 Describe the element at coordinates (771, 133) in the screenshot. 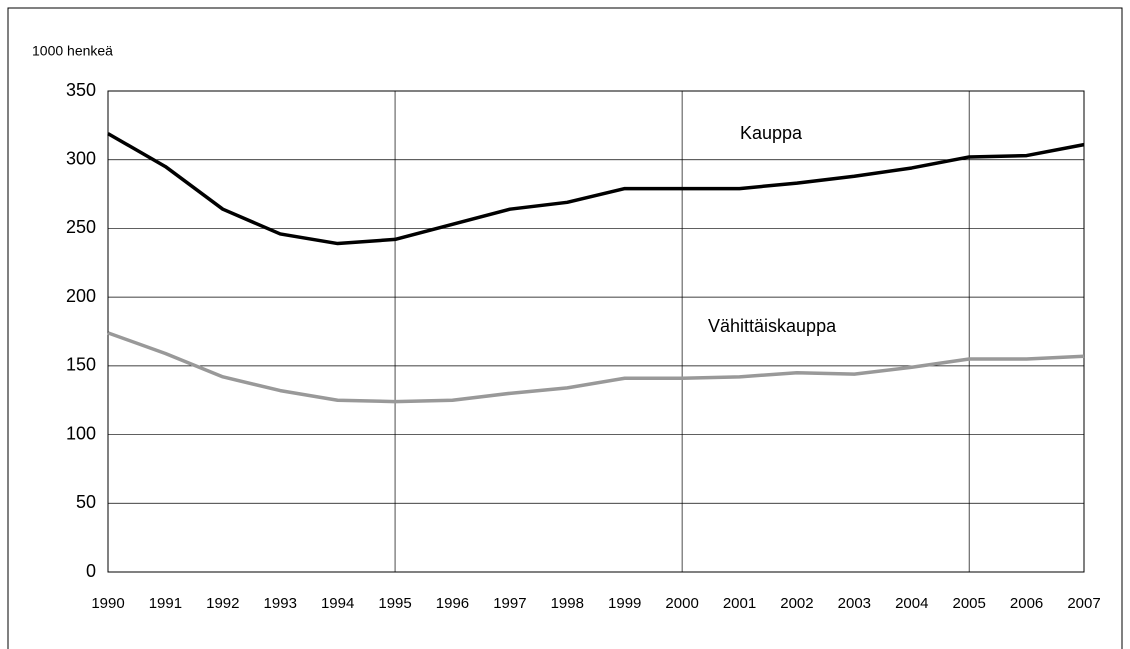

I see `series-label: Kauppa` at that location.